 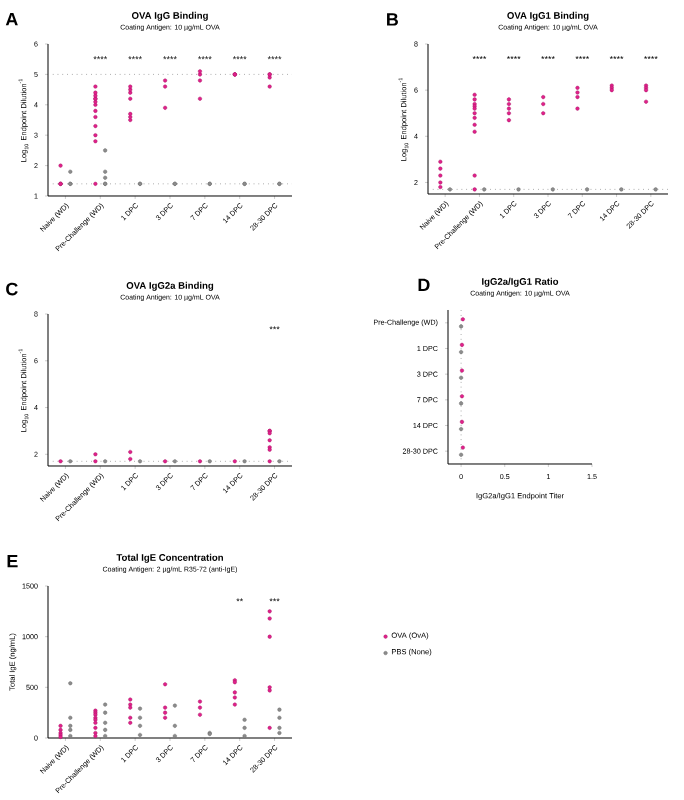 What do you see at coordinates (11, 19) in the screenshot?
I see `text: A` at bounding box center [11, 19].